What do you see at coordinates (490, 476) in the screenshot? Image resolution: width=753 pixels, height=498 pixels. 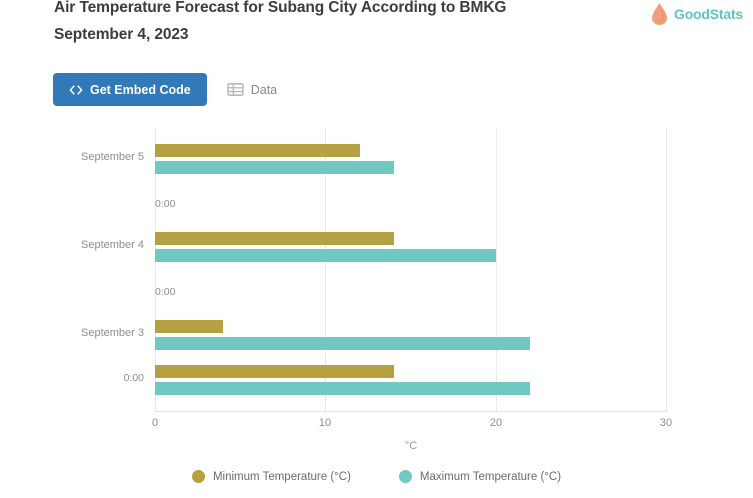 I see `legend-label: Maximum Temperature (°C)` at bounding box center [490, 476].